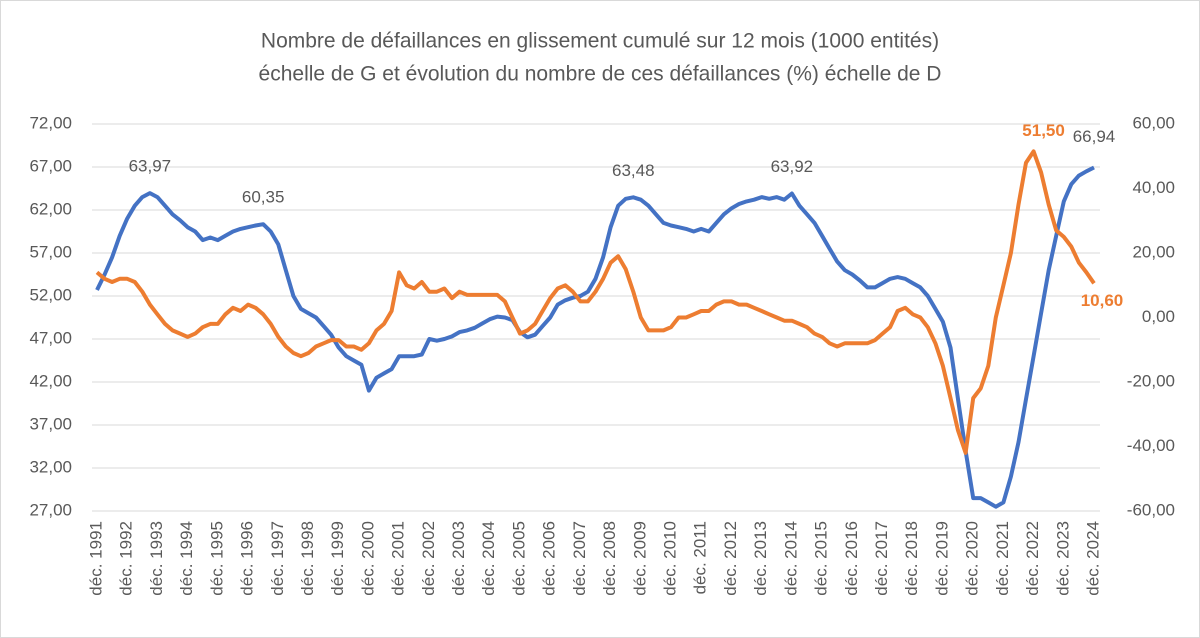  Describe the element at coordinates (518, 558) in the screenshot. I see `x-tick-label: déc. 2005` at that location.